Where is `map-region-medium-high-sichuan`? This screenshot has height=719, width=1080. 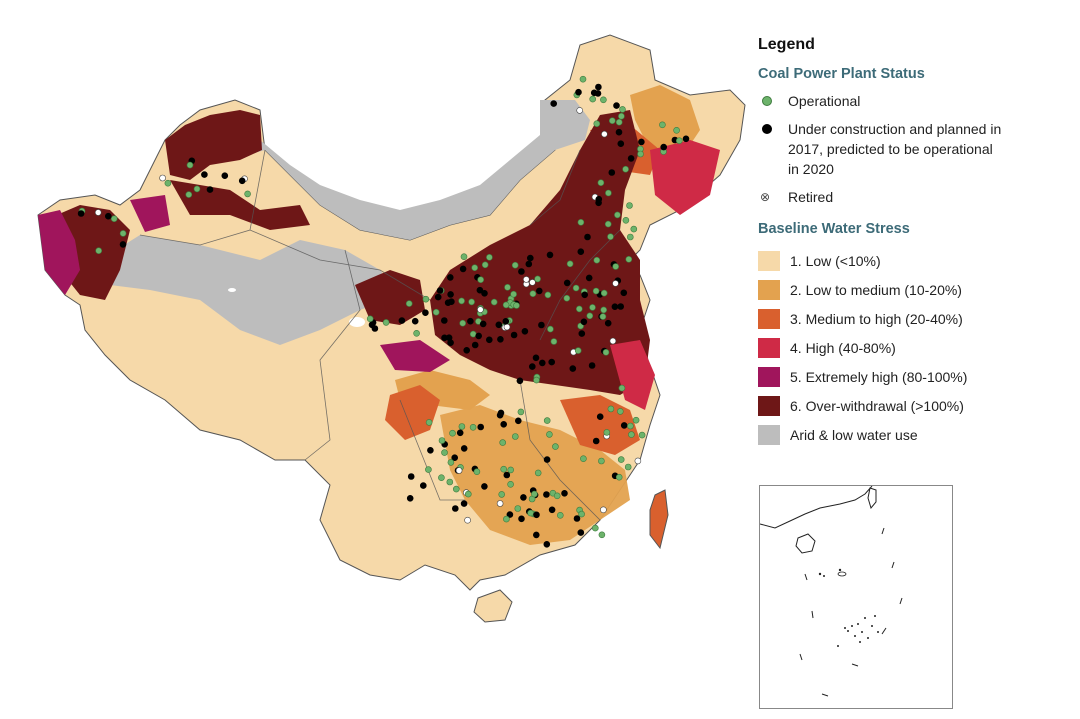 map-region-medium-high-sichuan is located at coordinates (412, 412).